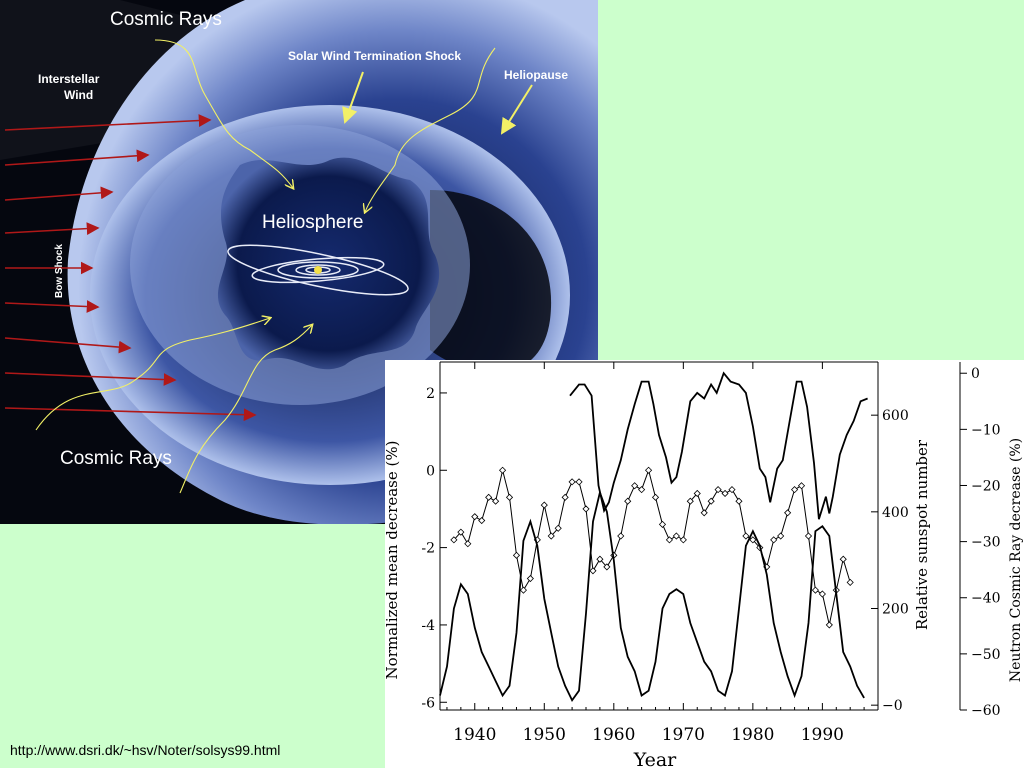 Image resolution: width=1024 pixels, height=768 pixels. I want to click on sunspot-tick-label: 200, so click(895, 610).